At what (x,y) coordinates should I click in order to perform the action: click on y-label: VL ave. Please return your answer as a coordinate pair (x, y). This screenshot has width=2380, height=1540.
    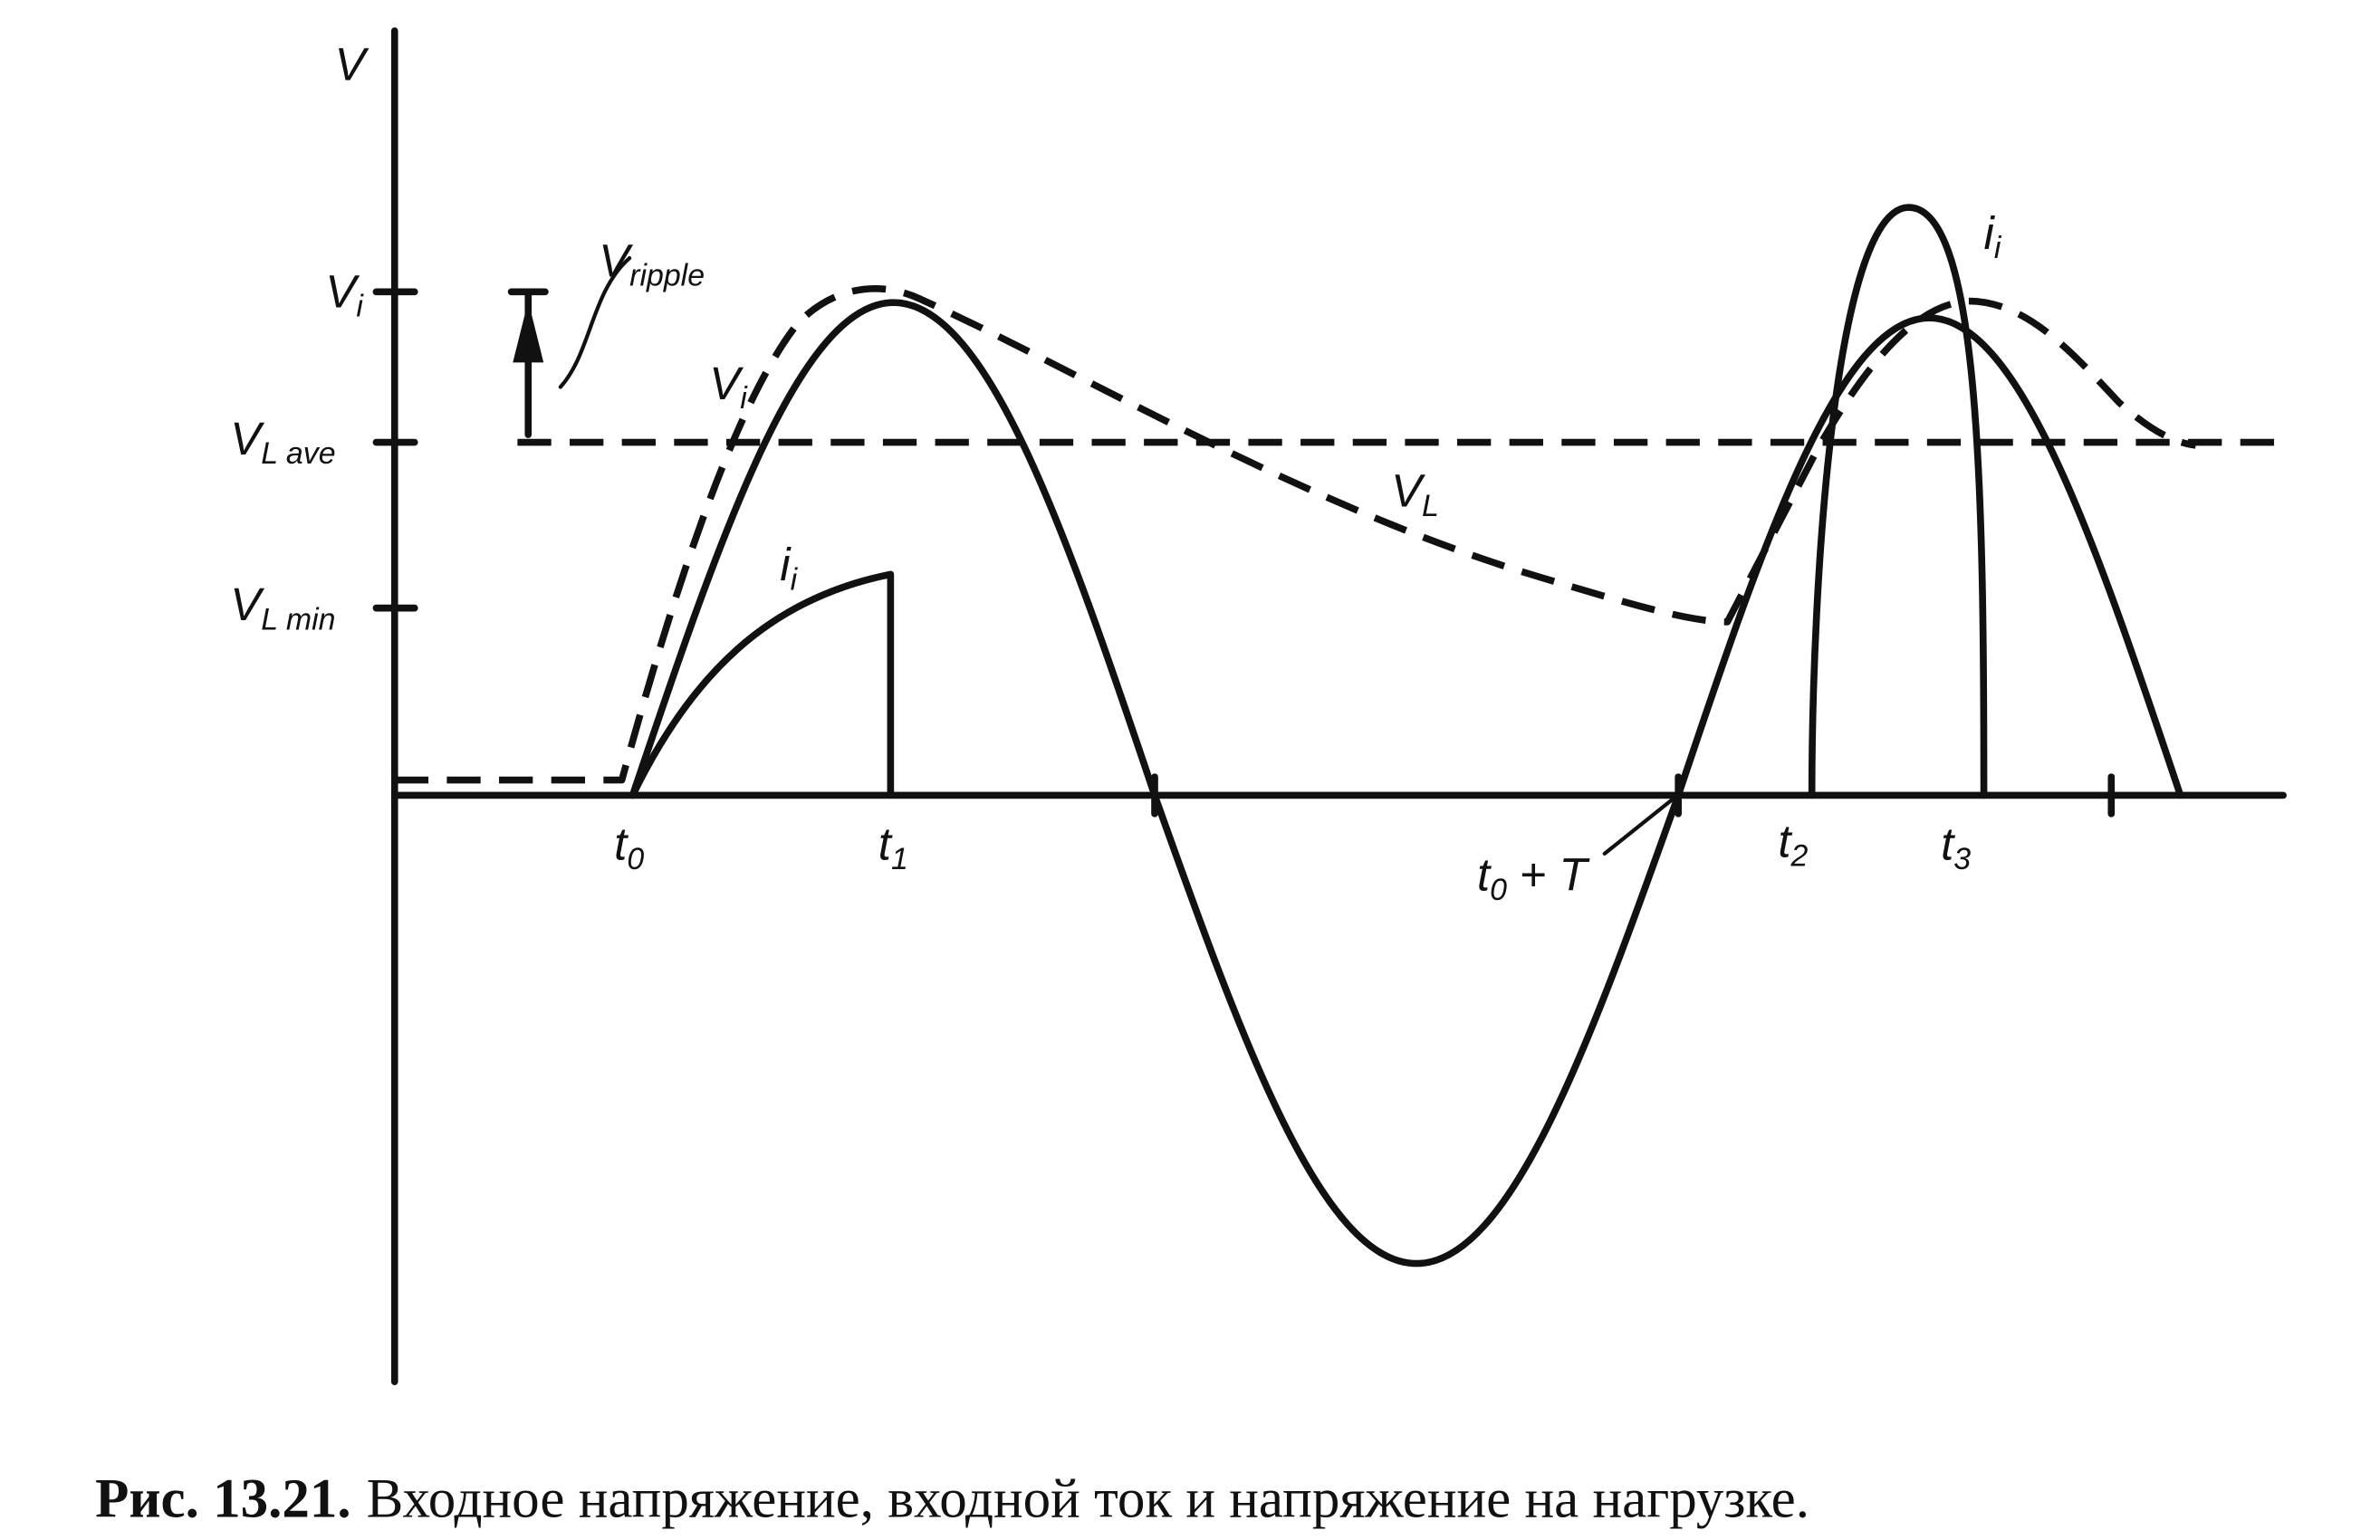
    Looking at the image, I should click on (283, 442).